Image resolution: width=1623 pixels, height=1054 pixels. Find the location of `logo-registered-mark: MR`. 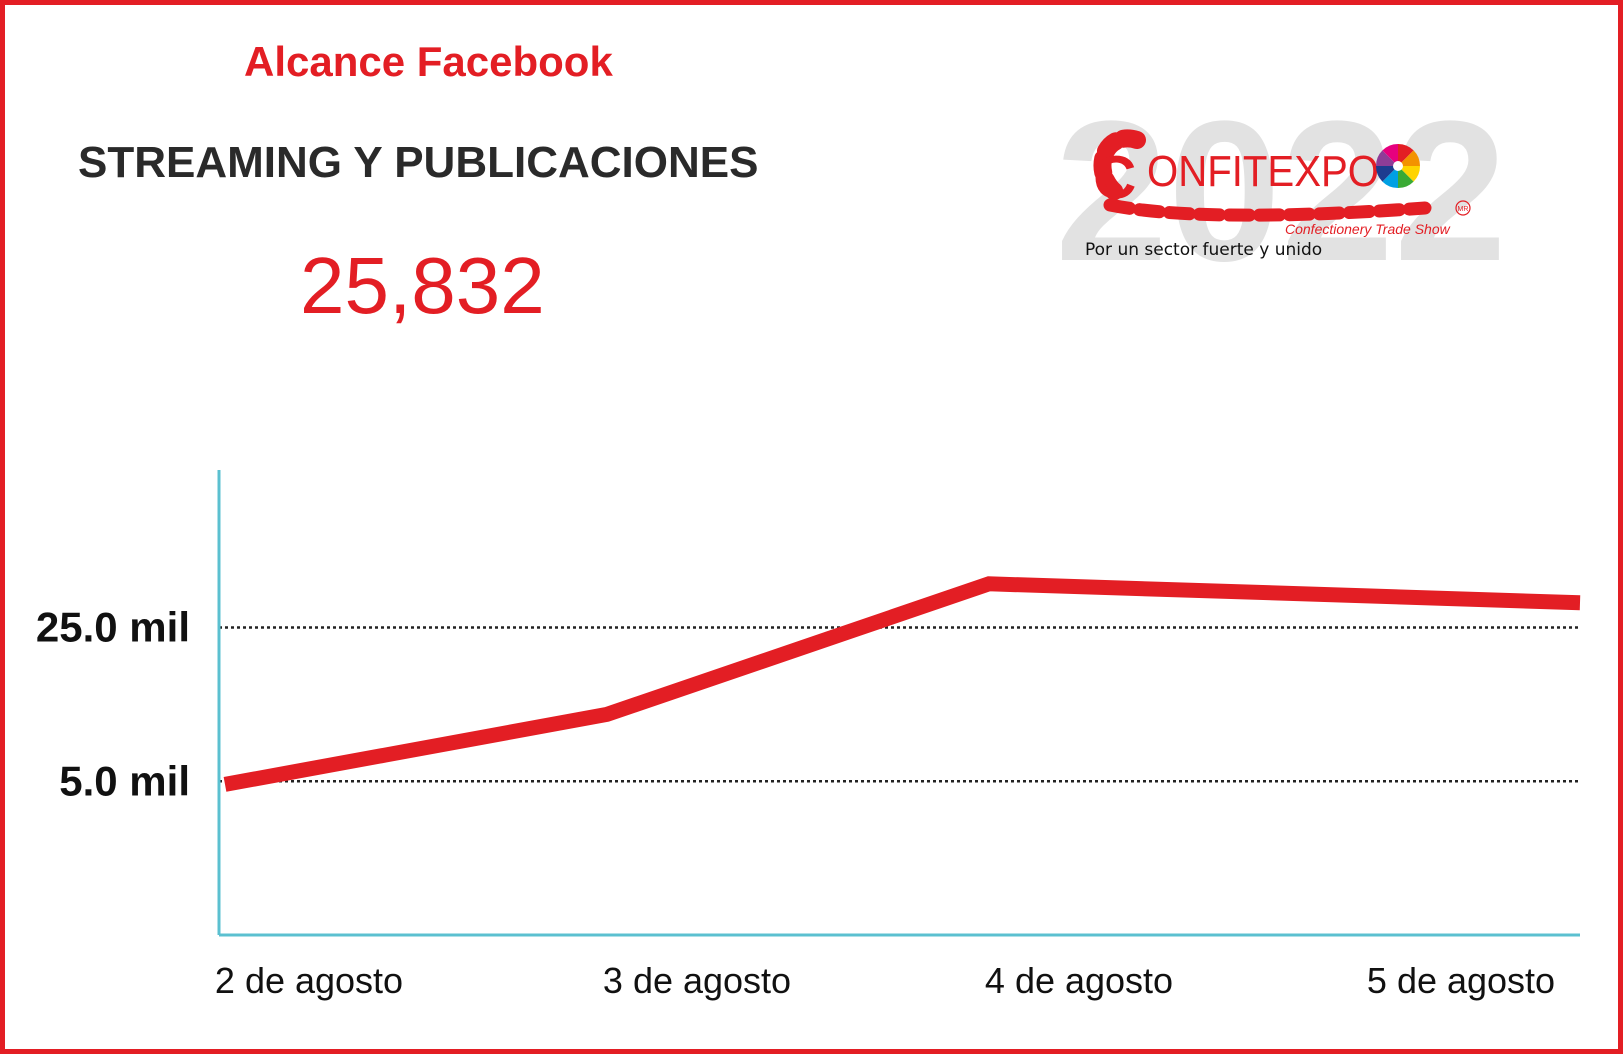

logo-registered-mark: MR is located at coordinates (1463, 209).